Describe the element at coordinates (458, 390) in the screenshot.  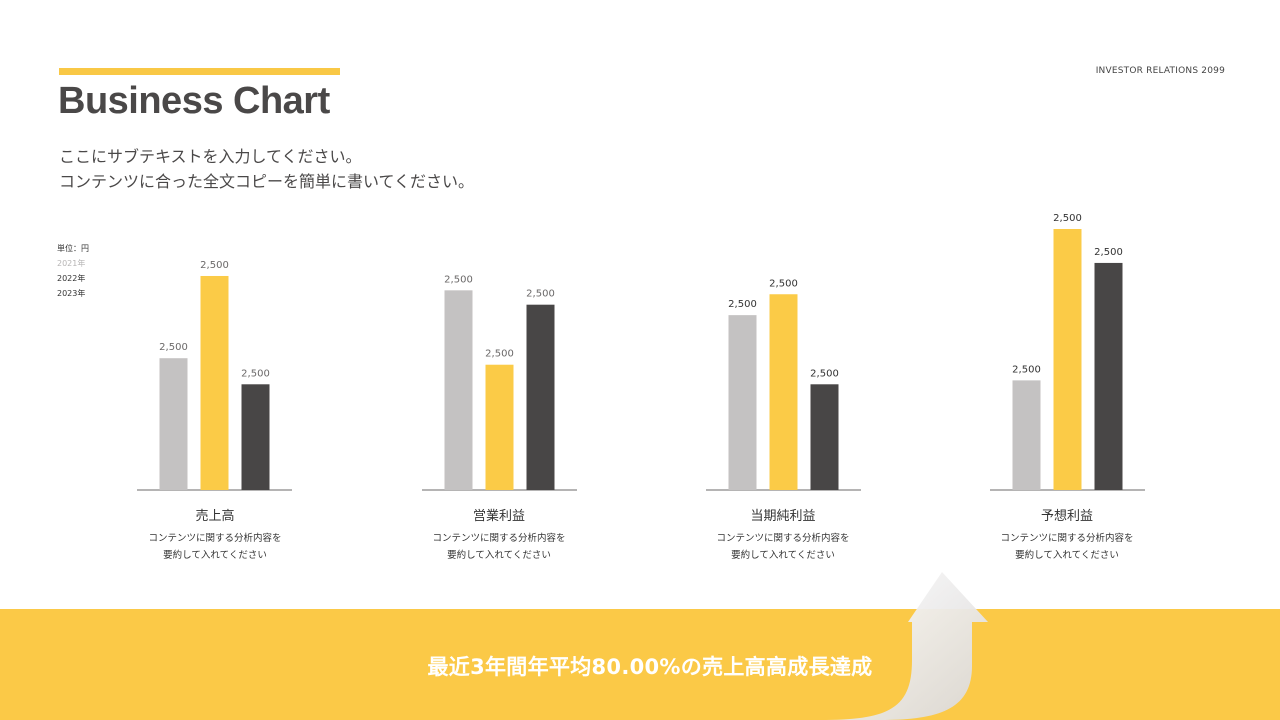
I see `bar-営業利益-2021年` at that location.